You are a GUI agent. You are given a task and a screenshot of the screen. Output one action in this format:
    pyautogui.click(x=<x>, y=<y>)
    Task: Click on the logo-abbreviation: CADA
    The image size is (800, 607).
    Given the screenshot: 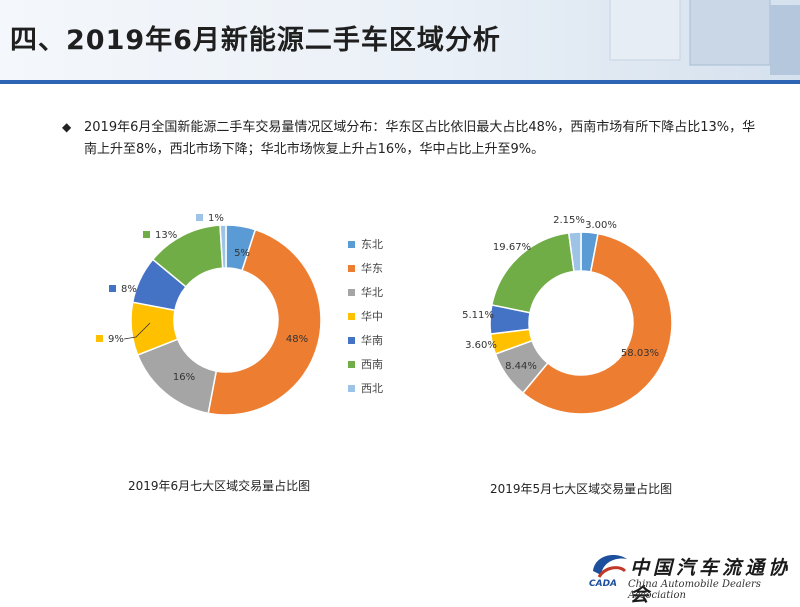 What is the action you would take?
    pyautogui.click(x=603, y=584)
    